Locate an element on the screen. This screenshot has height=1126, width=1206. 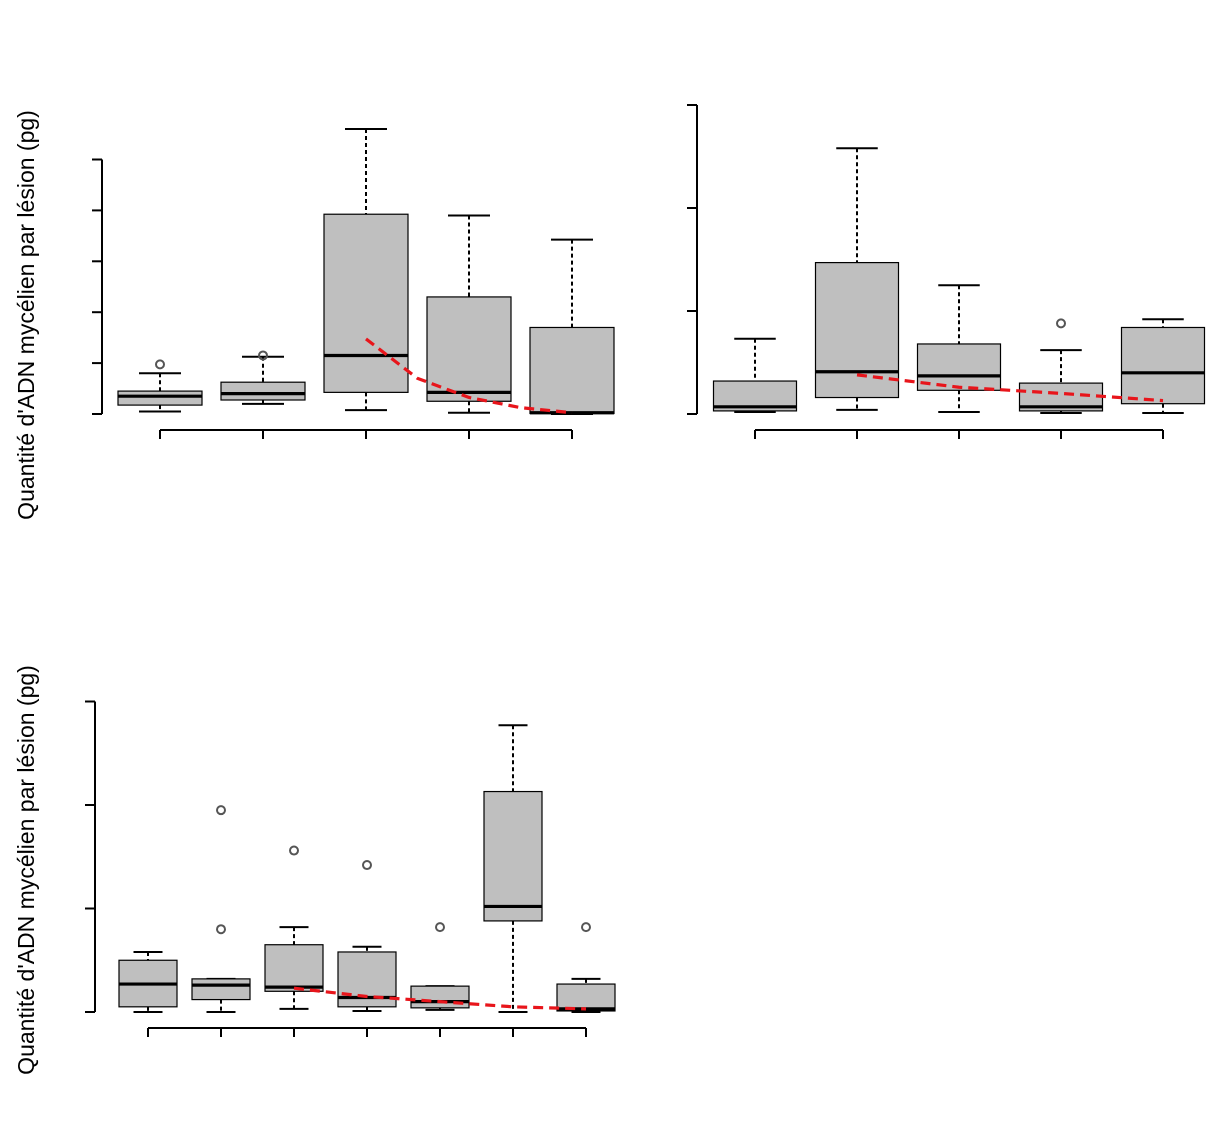
chart-irat is located at coordinates (350, 868).